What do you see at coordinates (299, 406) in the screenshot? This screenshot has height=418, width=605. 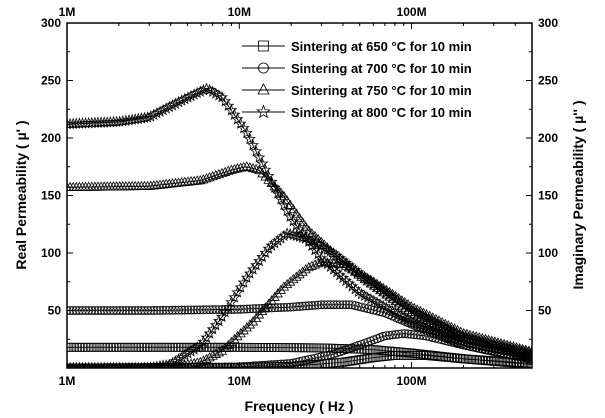 I see `x-axis-title: Frequency ( Hz )` at bounding box center [299, 406].